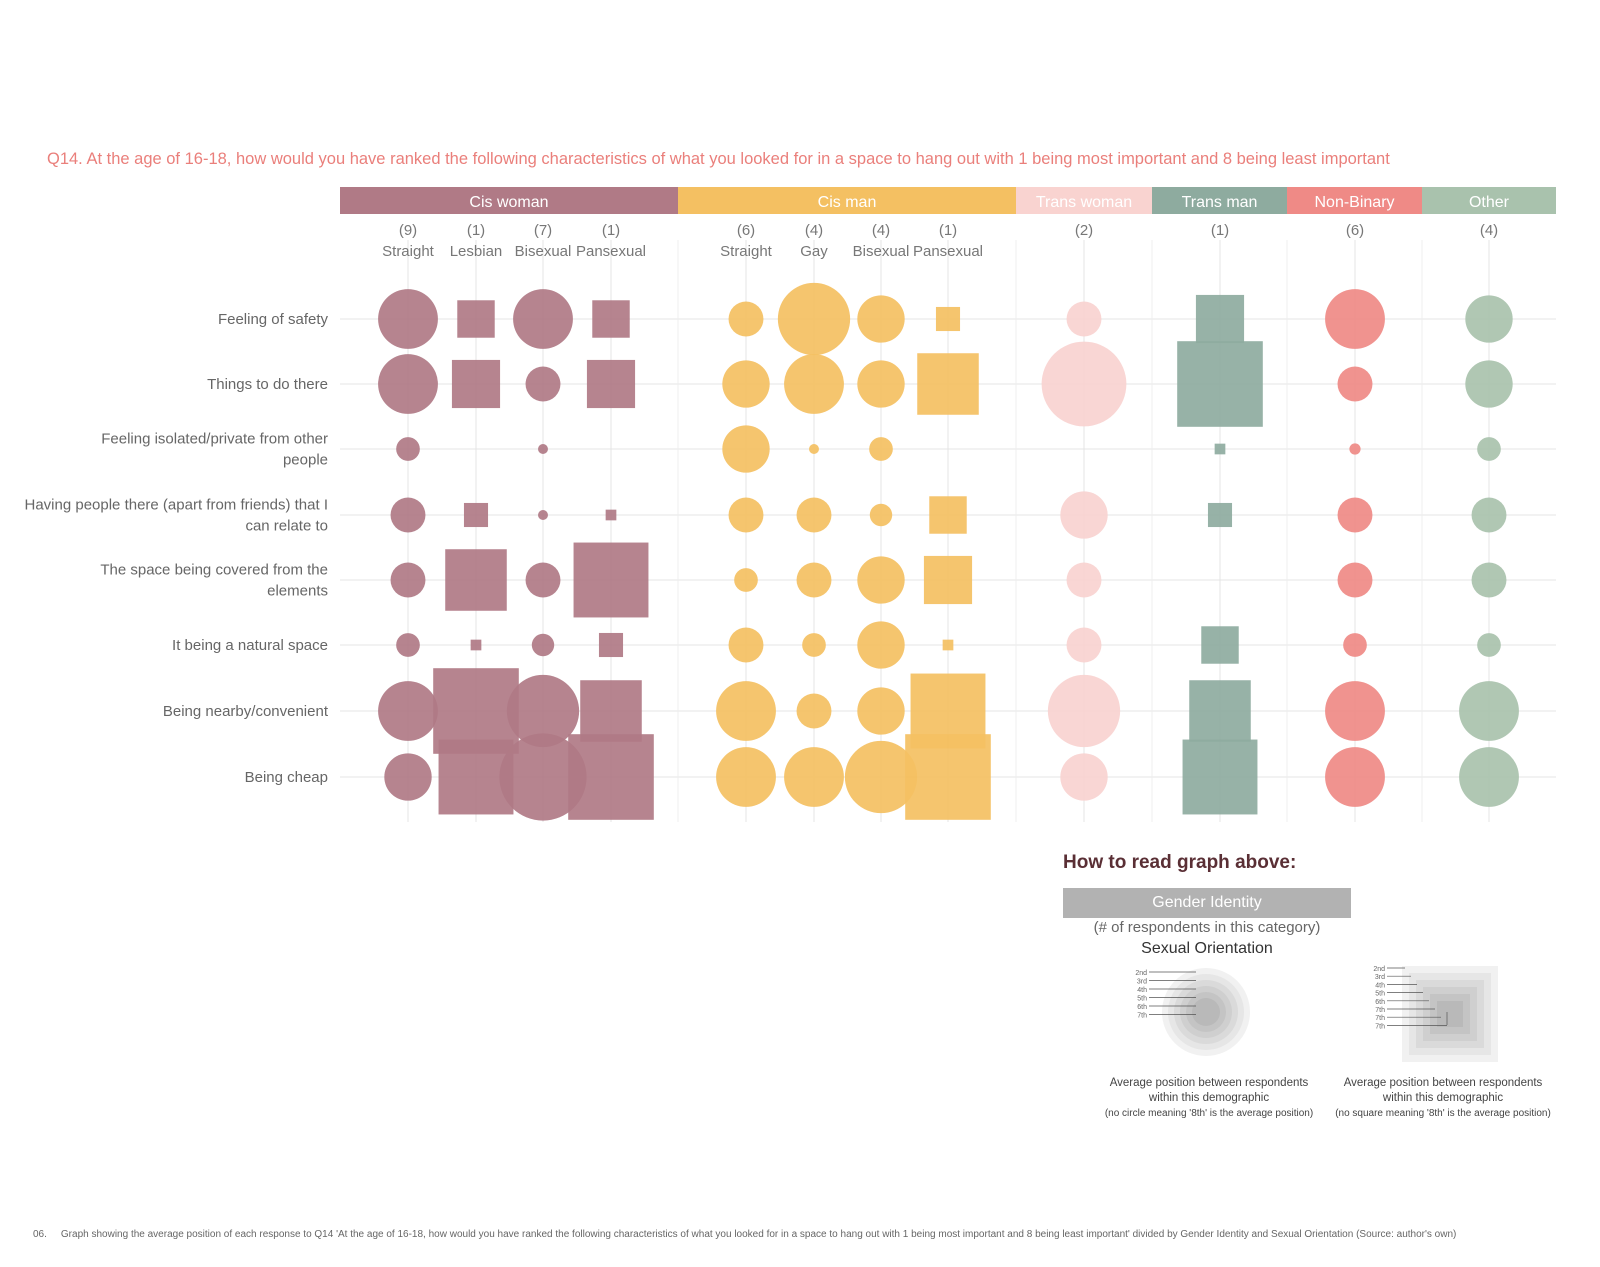 The image size is (1600, 1267). What do you see at coordinates (1379, 969) in the screenshot?
I see `legend-square-rank-label: 2nd` at bounding box center [1379, 969].